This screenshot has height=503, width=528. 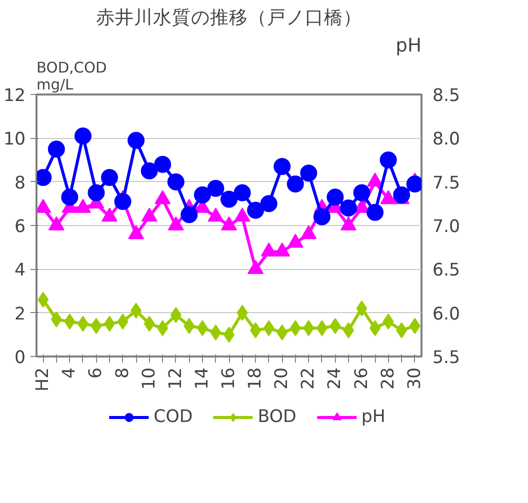 What do you see at coordinates (20, 358) in the screenshot?
I see `y-tick-label: 0` at bounding box center [20, 358].